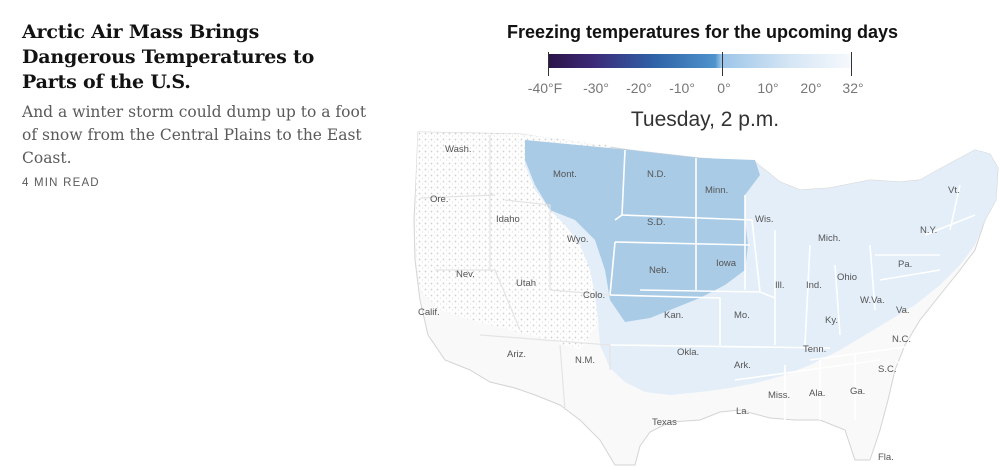 This screenshot has height=470, width=1000. I want to click on state-label-utah: Utah, so click(526, 283).